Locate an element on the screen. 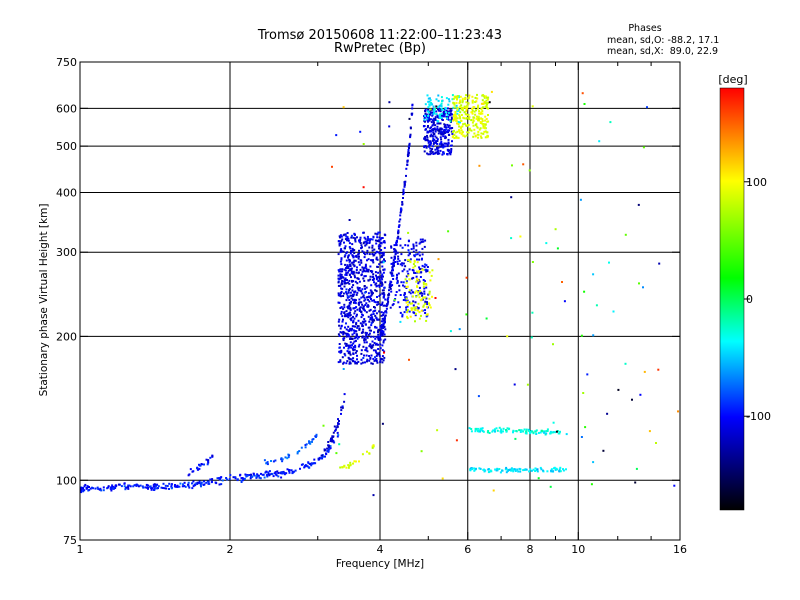 The height and width of the screenshot is (600, 800). chart-subtitle: RwPretec (Bp) is located at coordinates (380, 48).